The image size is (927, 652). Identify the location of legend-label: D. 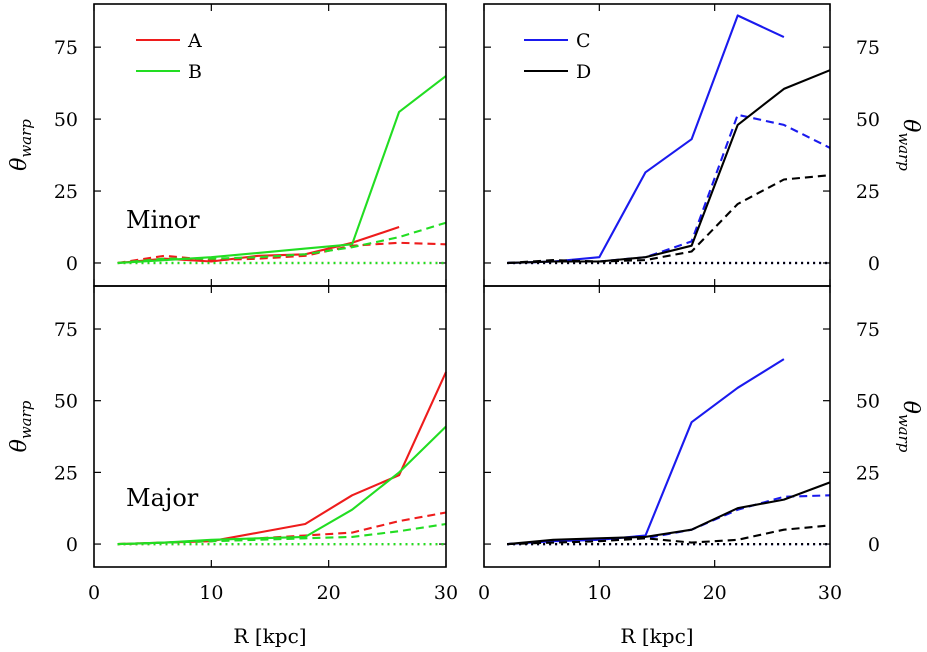
(583, 72).